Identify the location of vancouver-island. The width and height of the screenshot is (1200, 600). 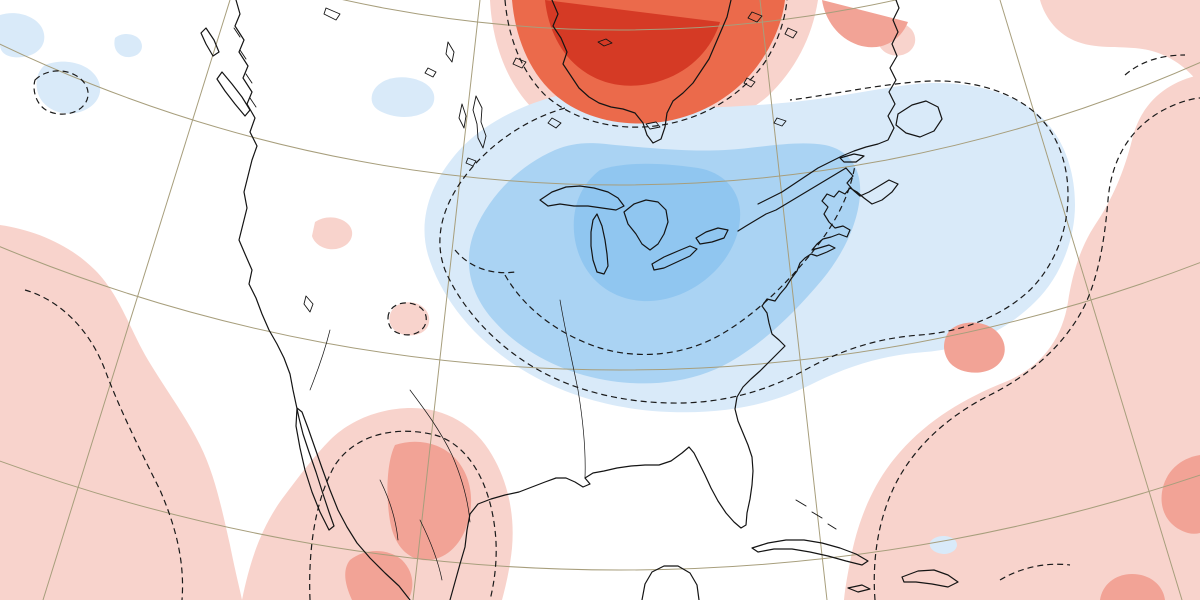
(233, 94).